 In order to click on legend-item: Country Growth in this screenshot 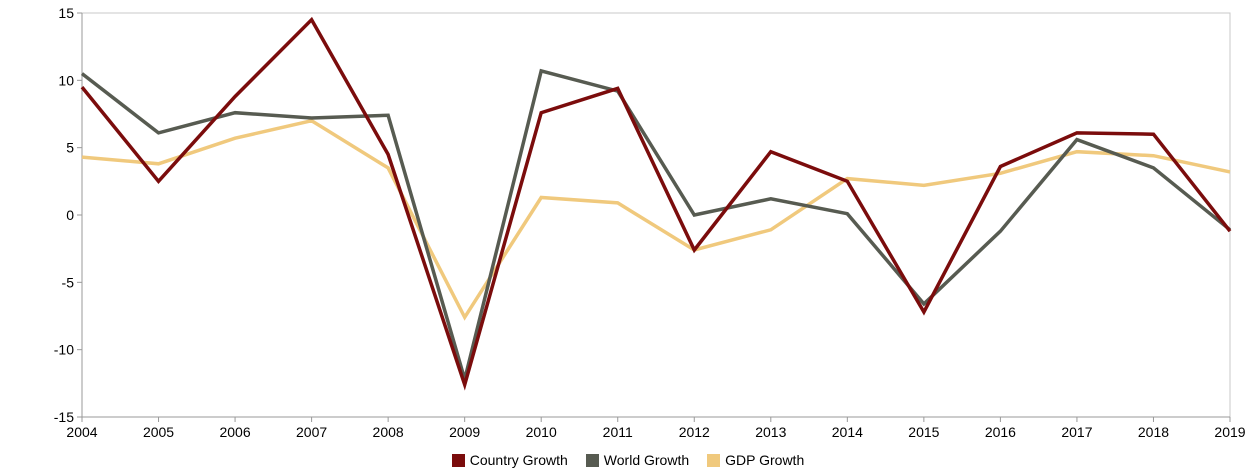, I will do `click(509, 460)`.